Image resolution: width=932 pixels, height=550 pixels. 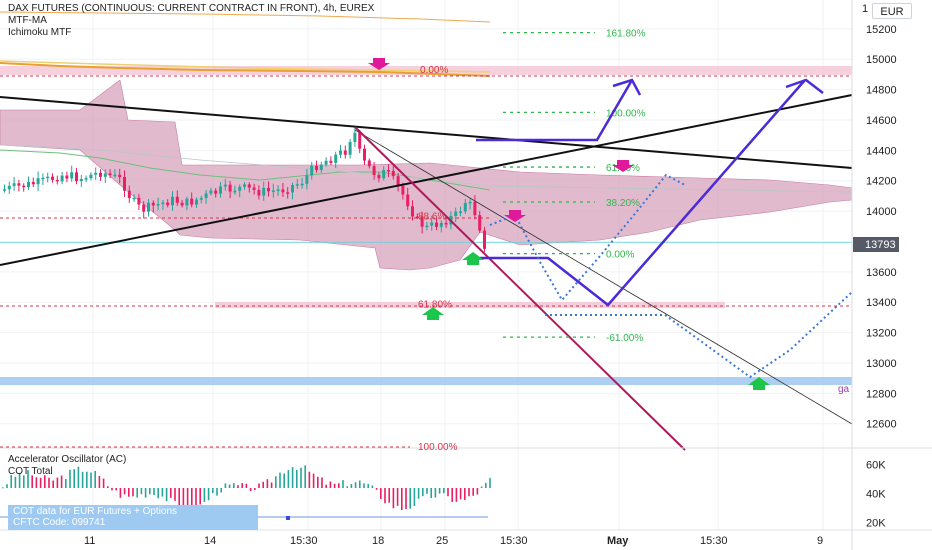 I want to click on fib-label: 38.20%, so click(x=623, y=203).